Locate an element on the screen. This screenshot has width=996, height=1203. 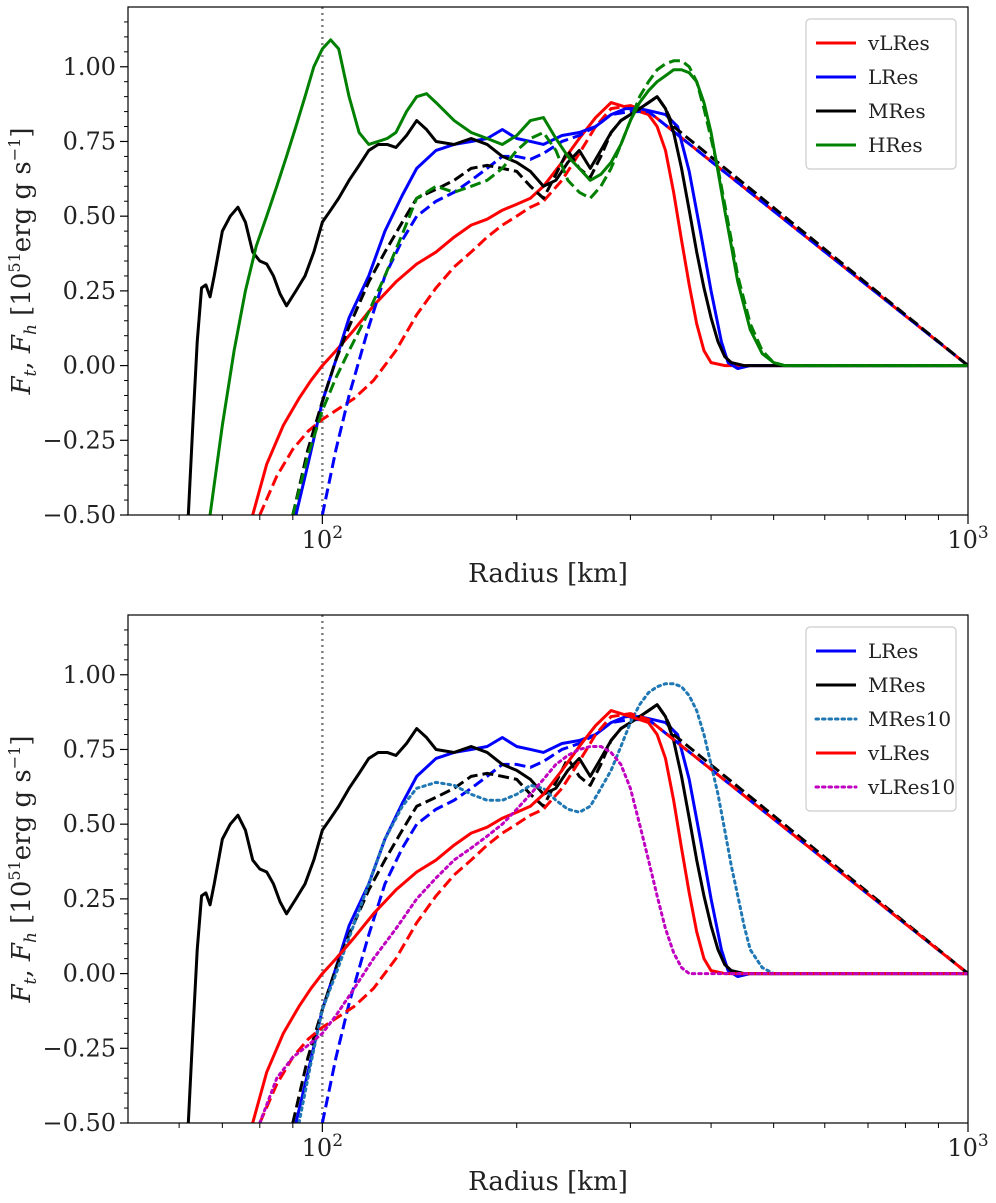
legend-label-hres: HRes is located at coordinates (895, 145).